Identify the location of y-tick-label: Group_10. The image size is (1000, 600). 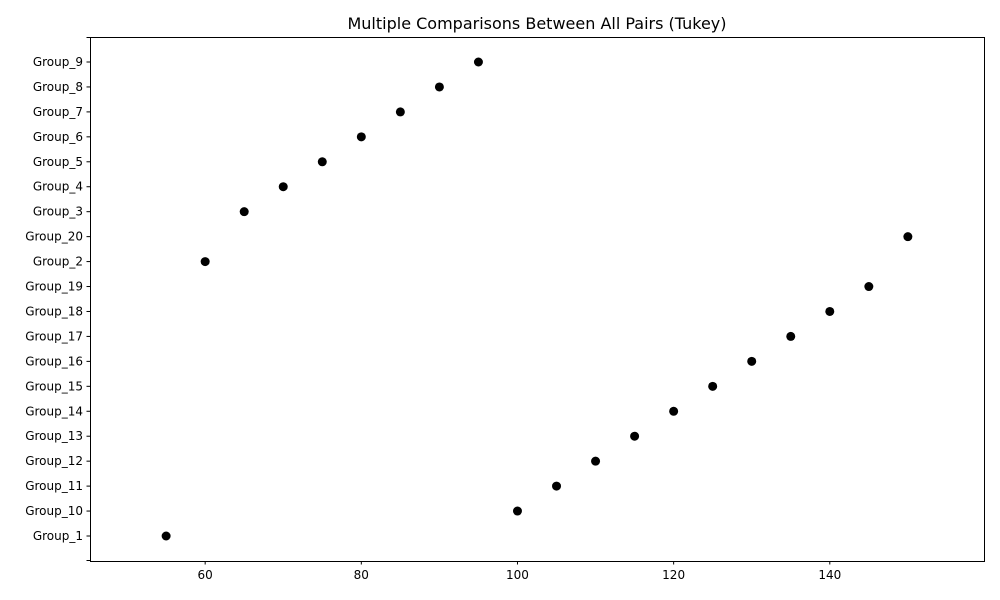
(54, 511).